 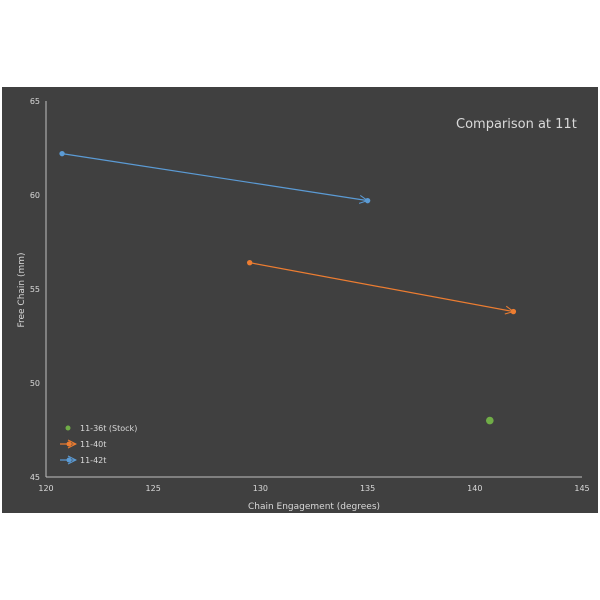 I want to click on x-tick-label: 130, so click(x=260, y=488).